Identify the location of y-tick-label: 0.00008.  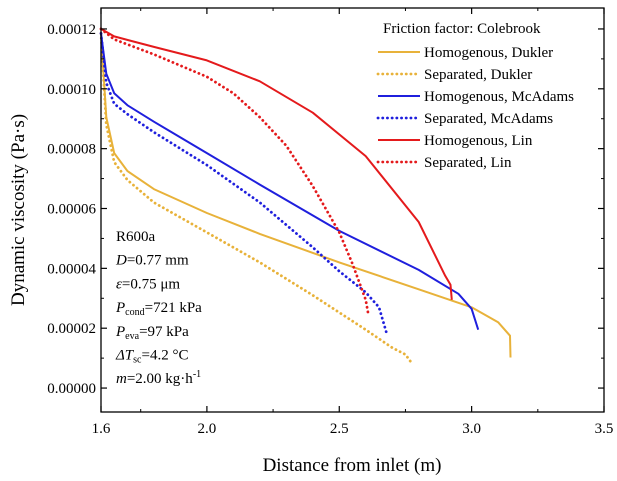
(71, 150).